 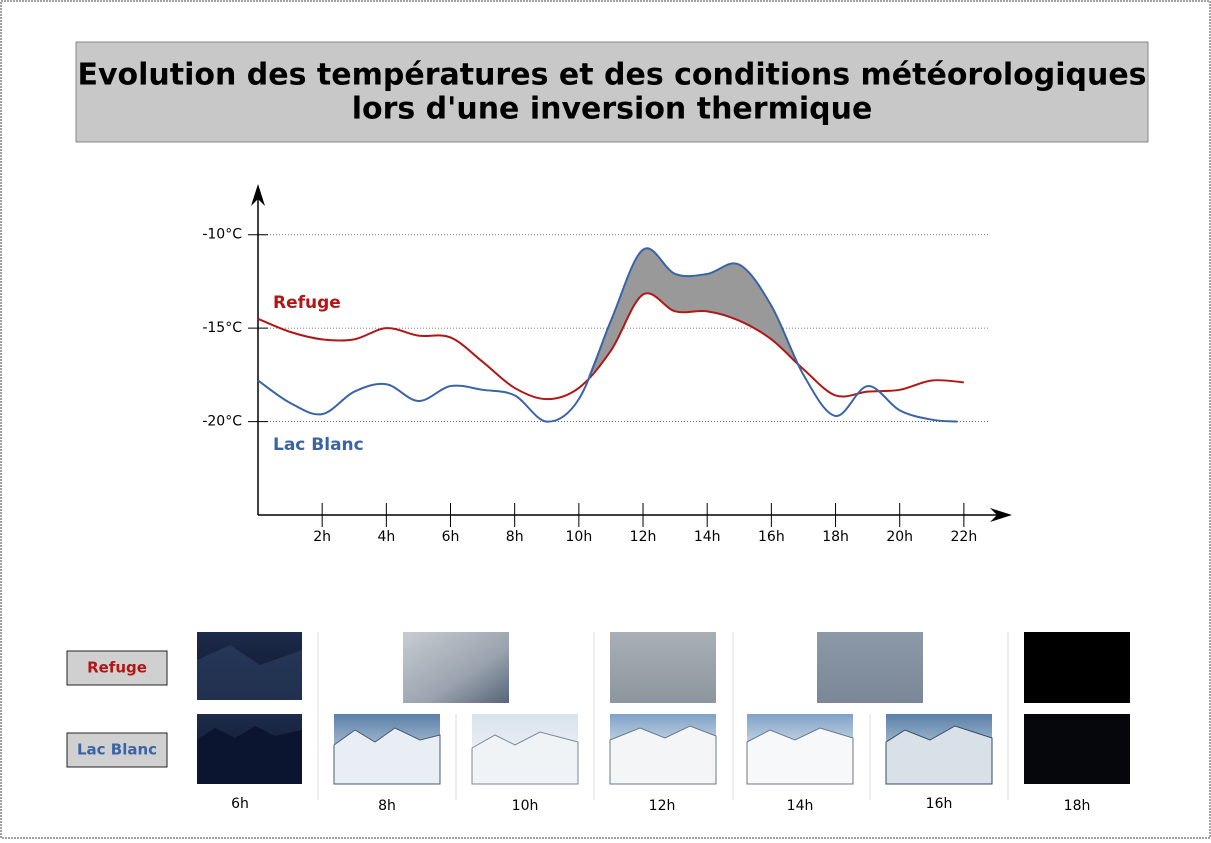 What do you see at coordinates (307, 303) in the screenshot?
I see `series-label: Refuge` at bounding box center [307, 303].